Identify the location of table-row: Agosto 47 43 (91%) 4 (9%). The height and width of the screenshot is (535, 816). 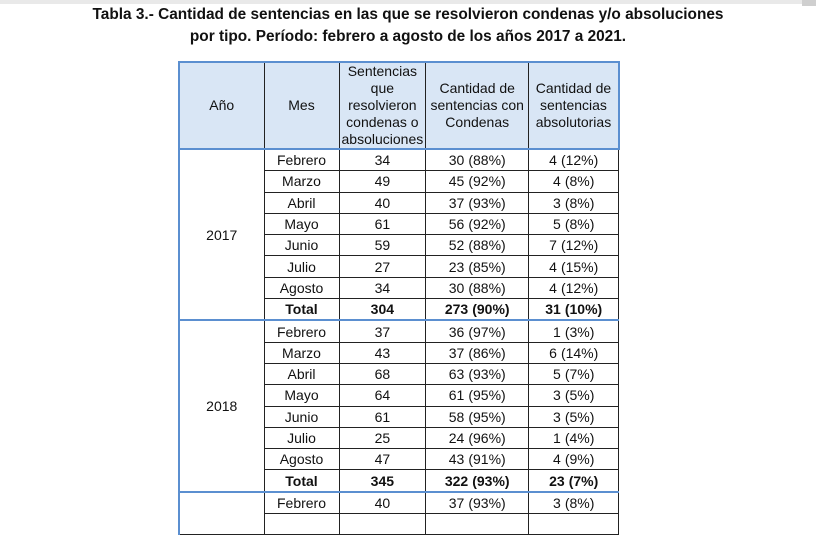
(399, 459).